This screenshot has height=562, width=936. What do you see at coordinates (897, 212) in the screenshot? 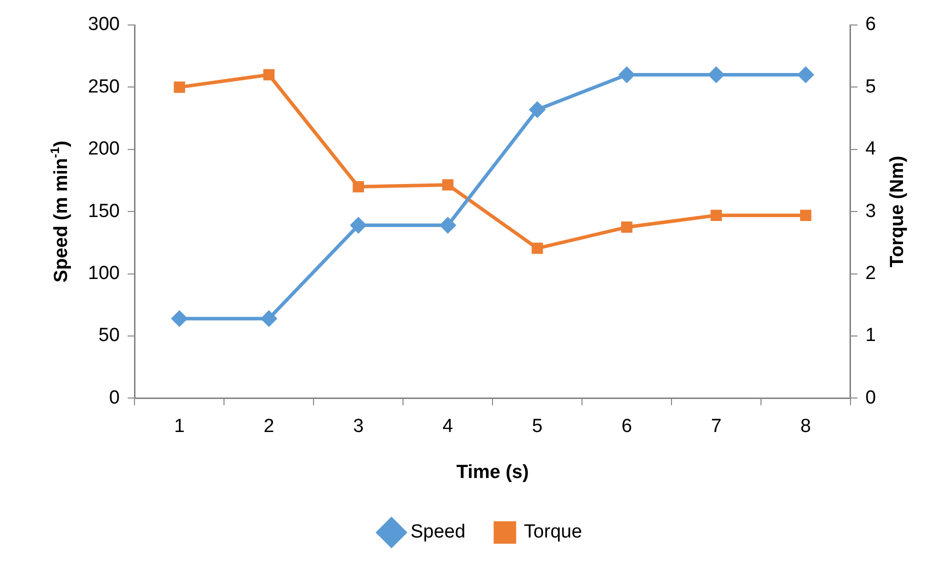
I see `y2-axis-title: Torque (Nm)` at bounding box center [897, 212].